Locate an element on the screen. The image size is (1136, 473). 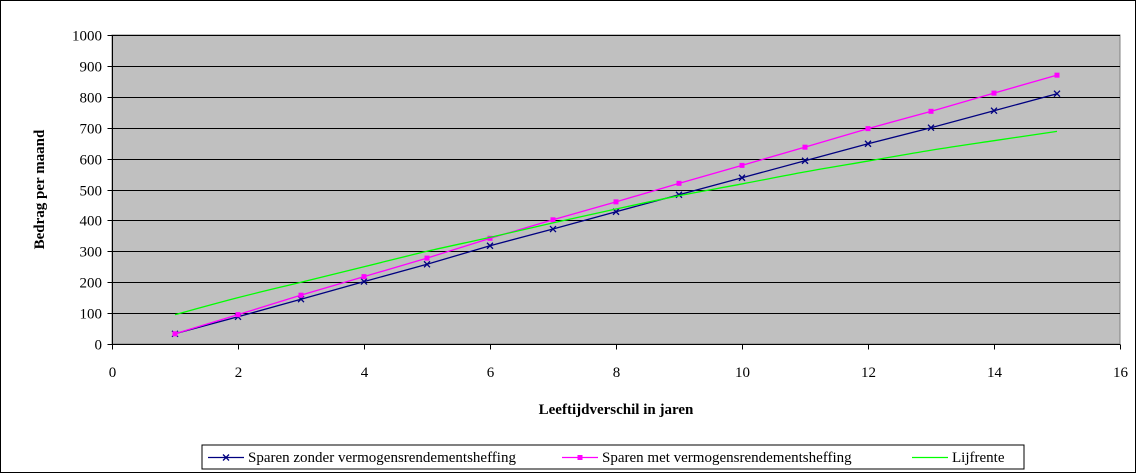
legend-entry: Sparen zonder vermogensrendementsheffing is located at coordinates (362, 458).